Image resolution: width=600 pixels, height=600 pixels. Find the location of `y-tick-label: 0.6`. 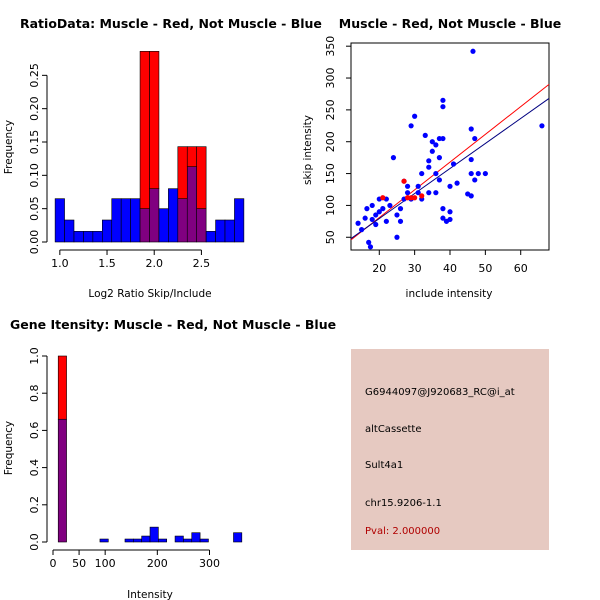

y-tick-label: 0.6 is located at coordinates (34, 431).